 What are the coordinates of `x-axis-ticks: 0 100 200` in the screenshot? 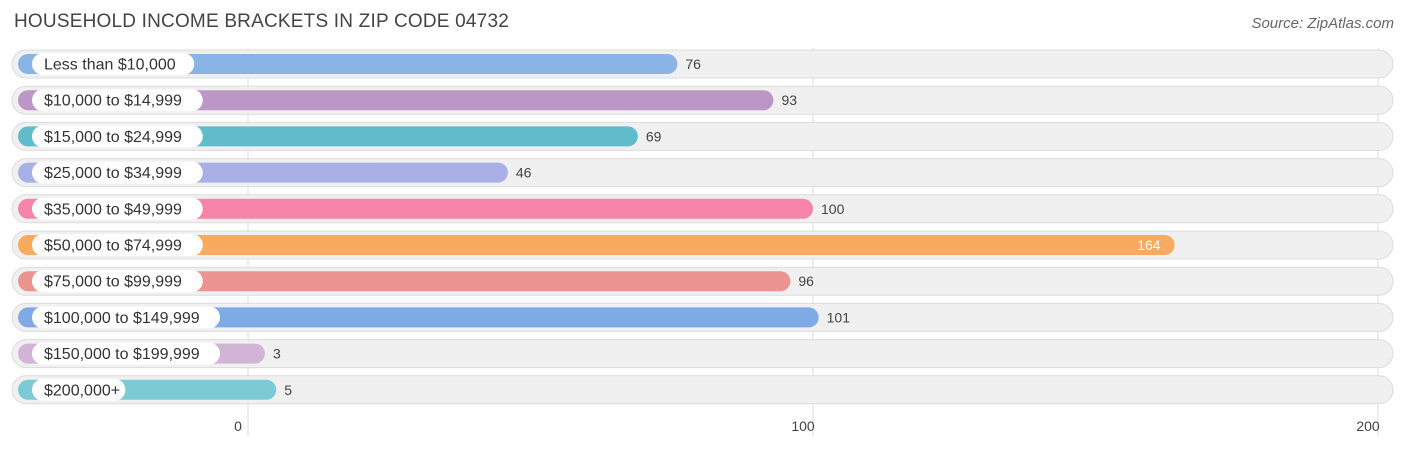 It's located at (807, 426).